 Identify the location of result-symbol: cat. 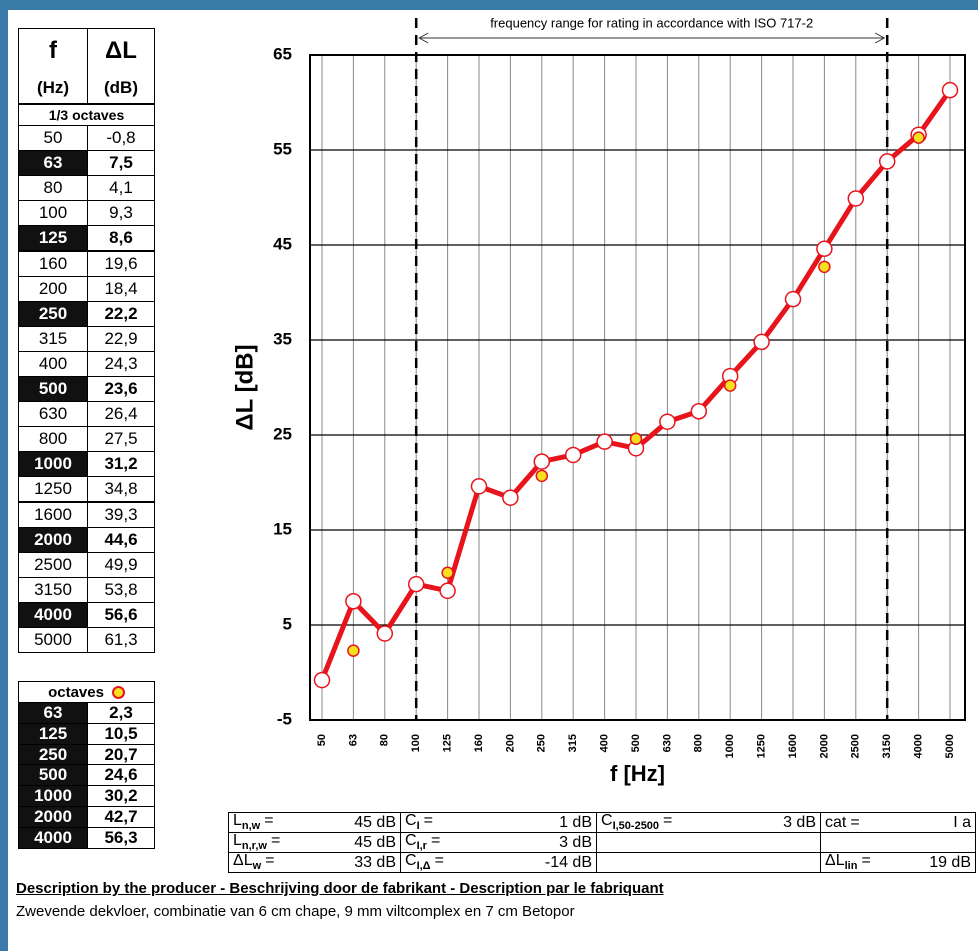
(836, 822).